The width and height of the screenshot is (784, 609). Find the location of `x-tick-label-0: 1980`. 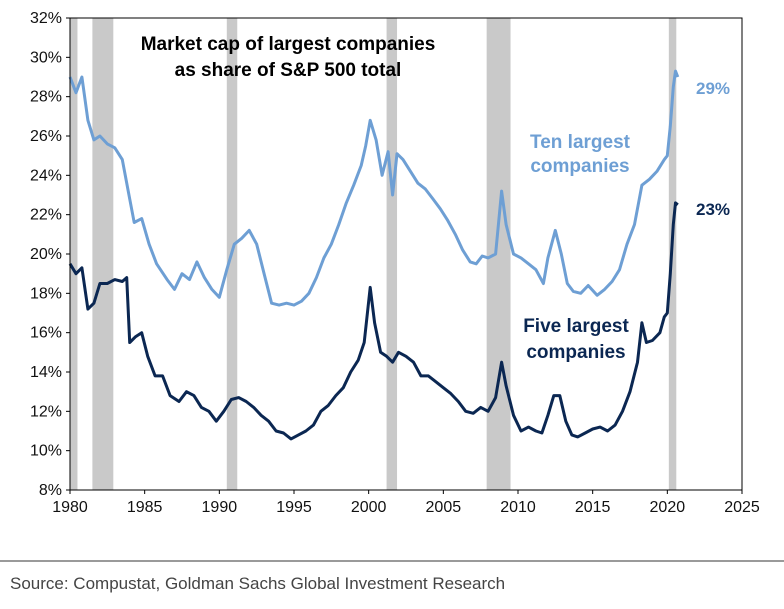

x-tick-label-0: 1980 is located at coordinates (70, 507).